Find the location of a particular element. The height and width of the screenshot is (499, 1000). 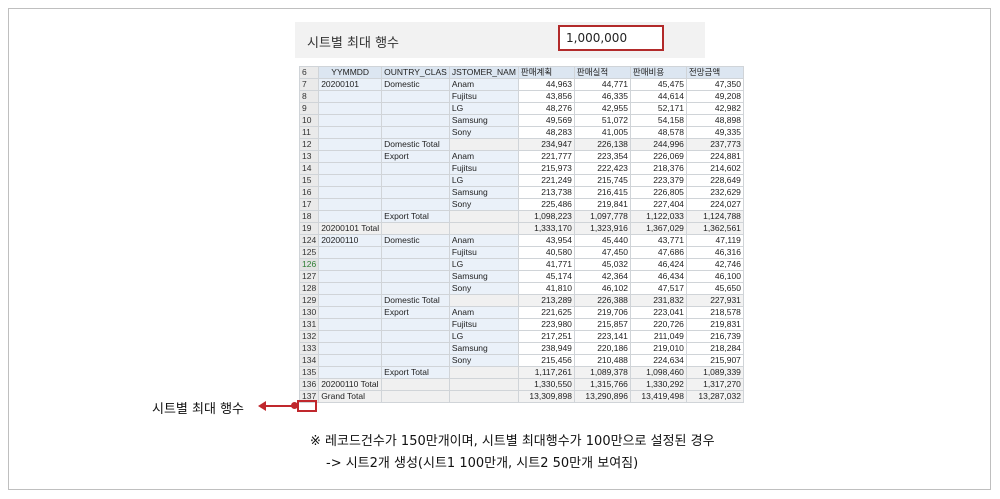

cell-sales-plan: 1,098,223 is located at coordinates (546, 216).